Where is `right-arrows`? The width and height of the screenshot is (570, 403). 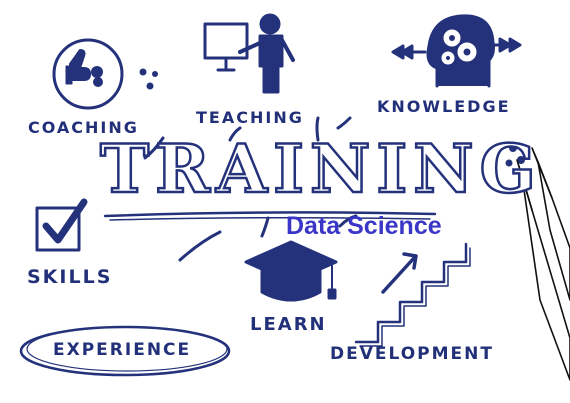
right-arrows is located at coordinates (503, 45).